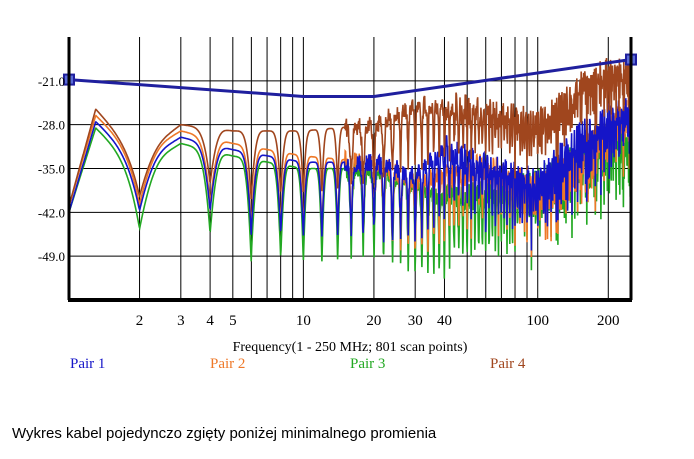  Describe the element at coordinates (608, 321) in the screenshot. I see `x-tick-label: 200` at that location.